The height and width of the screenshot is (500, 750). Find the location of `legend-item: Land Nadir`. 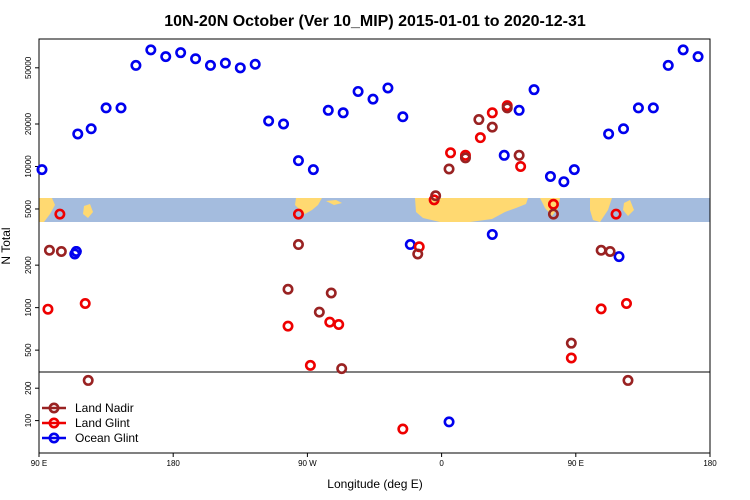

legend-item: Land Nadir is located at coordinates (88, 408).